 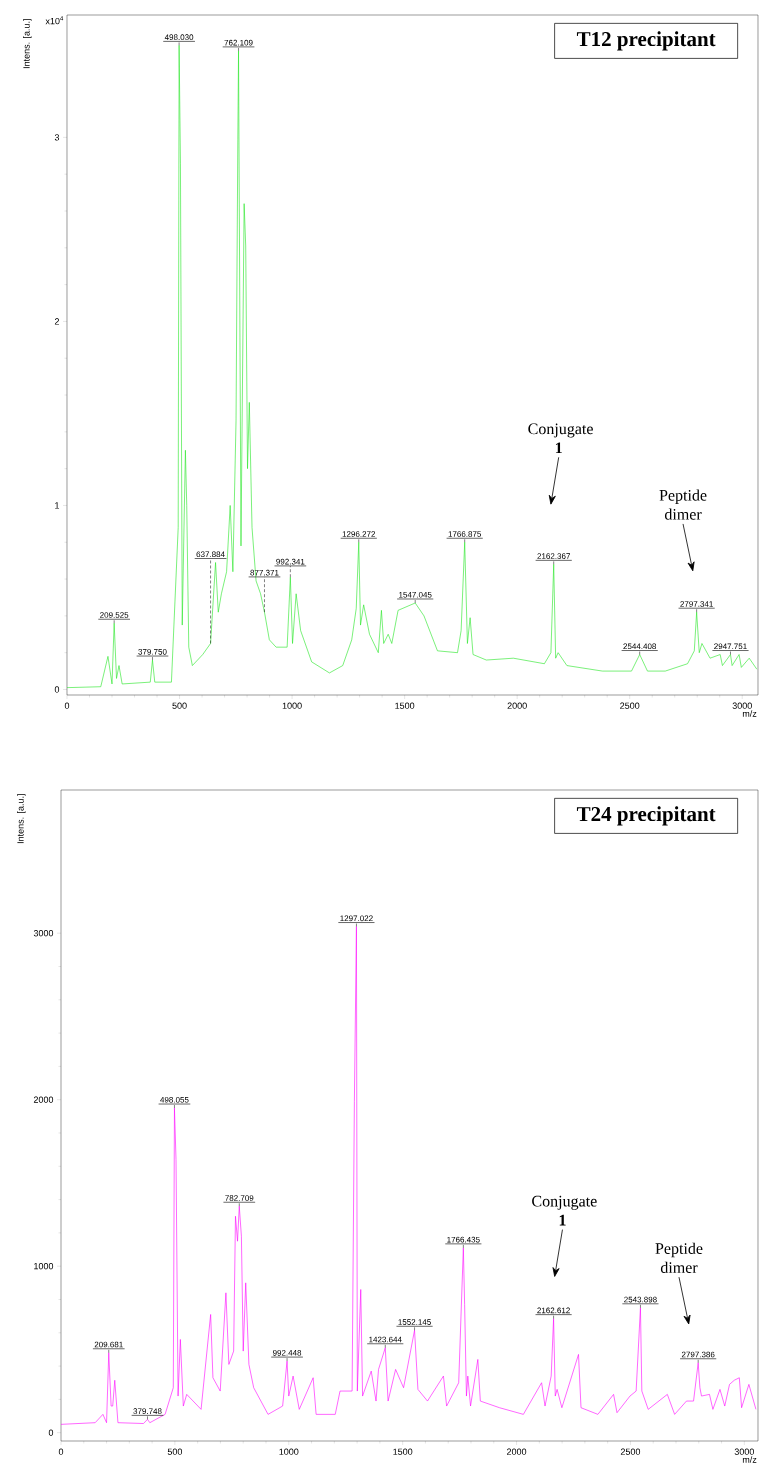 I want to click on annotation: 2162.367, so click(x=553, y=556).